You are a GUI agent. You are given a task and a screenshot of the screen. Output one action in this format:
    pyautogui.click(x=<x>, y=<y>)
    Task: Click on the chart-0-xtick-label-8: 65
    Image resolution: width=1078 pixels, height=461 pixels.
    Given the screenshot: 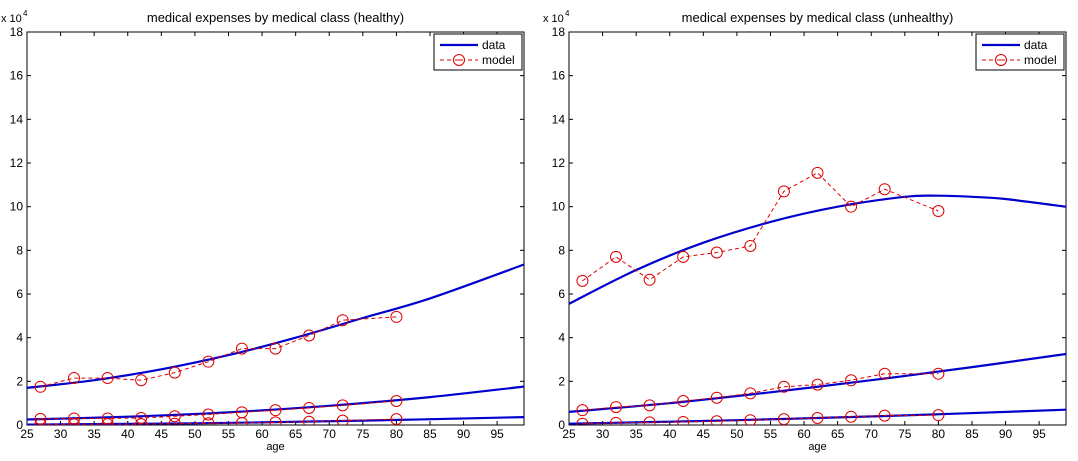 What is the action you would take?
    pyautogui.click(x=296, y=434)
    